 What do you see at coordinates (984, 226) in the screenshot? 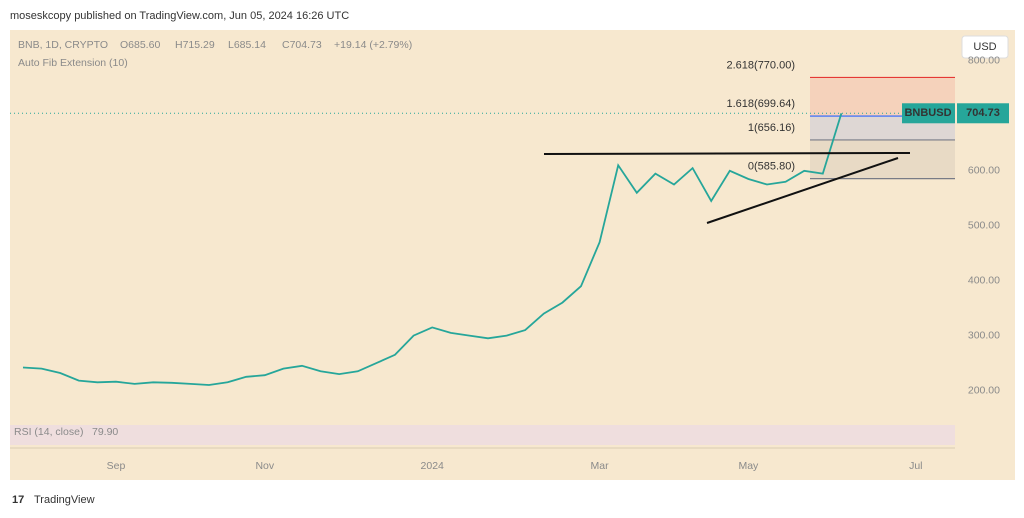
I see `y-tick-label: 500.00` at bounding box center [984, 226].